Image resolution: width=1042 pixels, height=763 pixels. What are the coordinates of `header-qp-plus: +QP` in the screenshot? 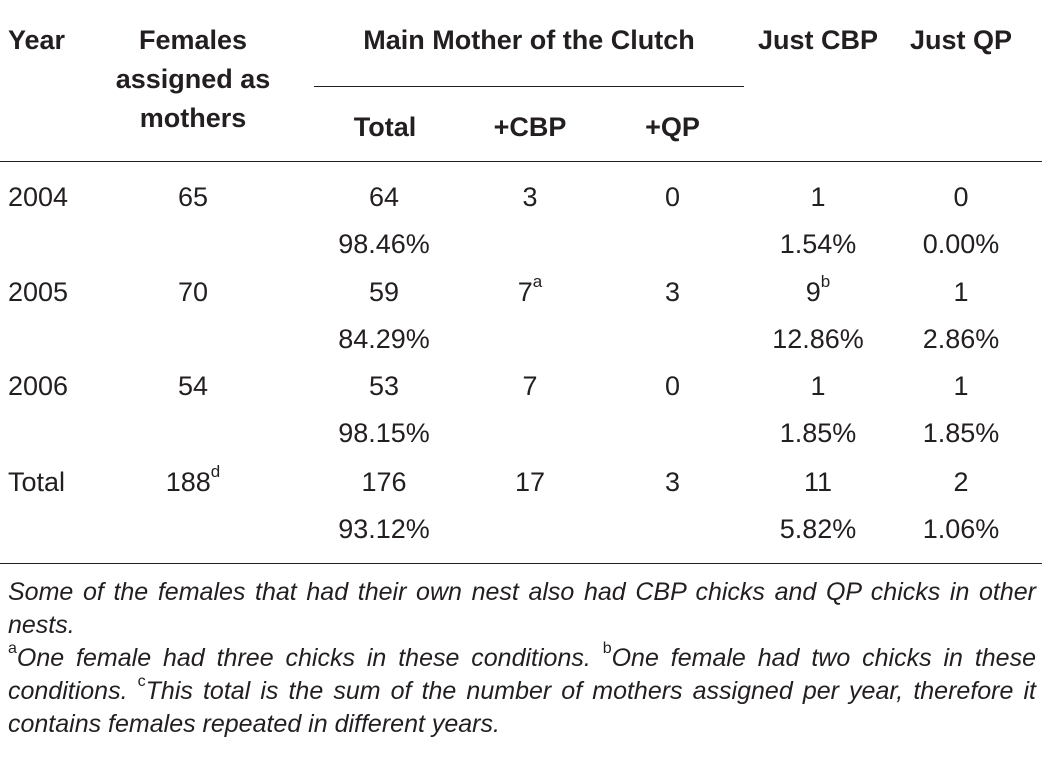 It's located at (672, 127).